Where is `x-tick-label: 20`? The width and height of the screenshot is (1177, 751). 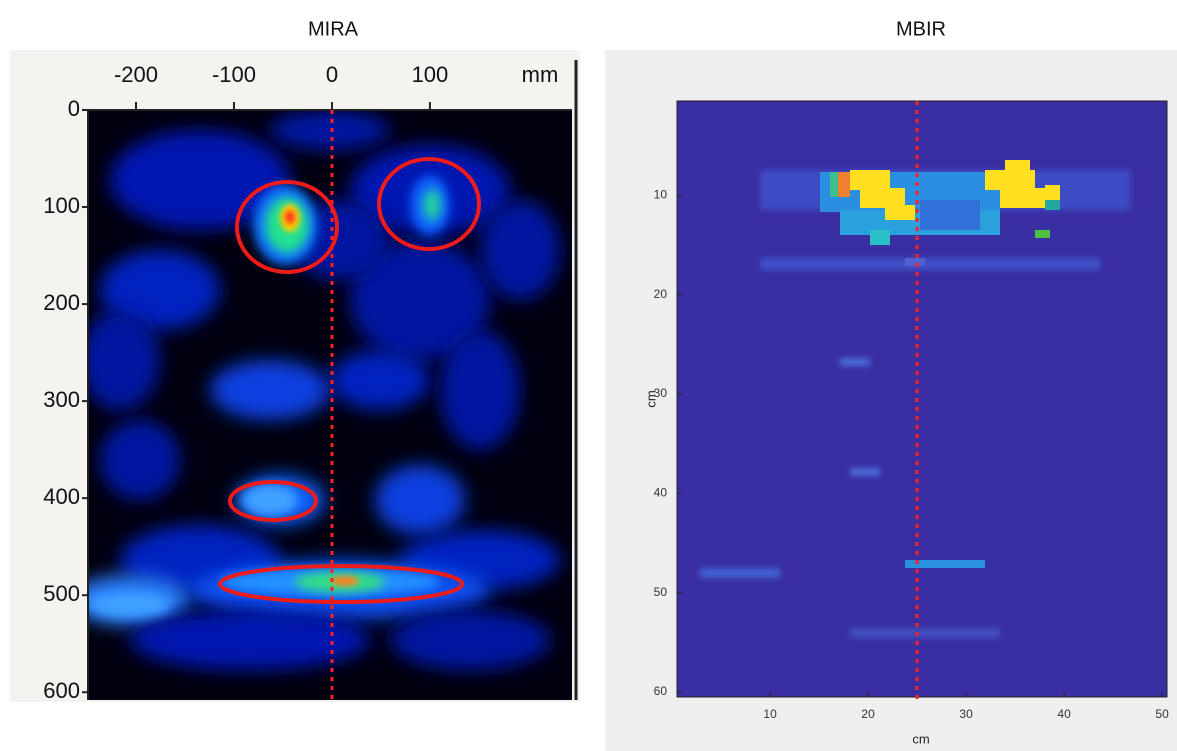
x-tick-label: 20 is located at coordinates (868, 714).